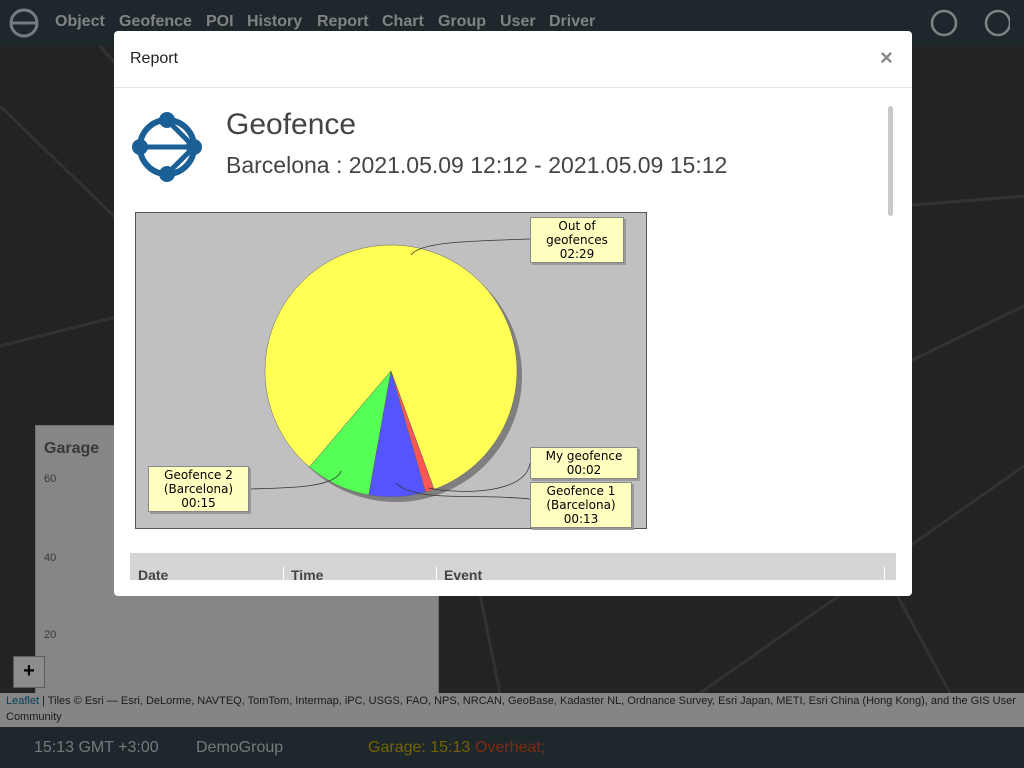 Image resolution: width=1024 pixels, height=768 pixels. What do you see at coordinates (890, 161) in the screenshot?
I see `scrollbar` at bounding box center [890, 161].